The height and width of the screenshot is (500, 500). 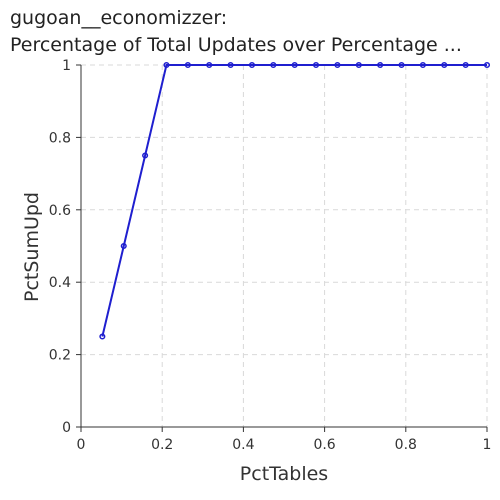 I want to click on x-tick-label-3: 0.6, so click(x=324, y=445).